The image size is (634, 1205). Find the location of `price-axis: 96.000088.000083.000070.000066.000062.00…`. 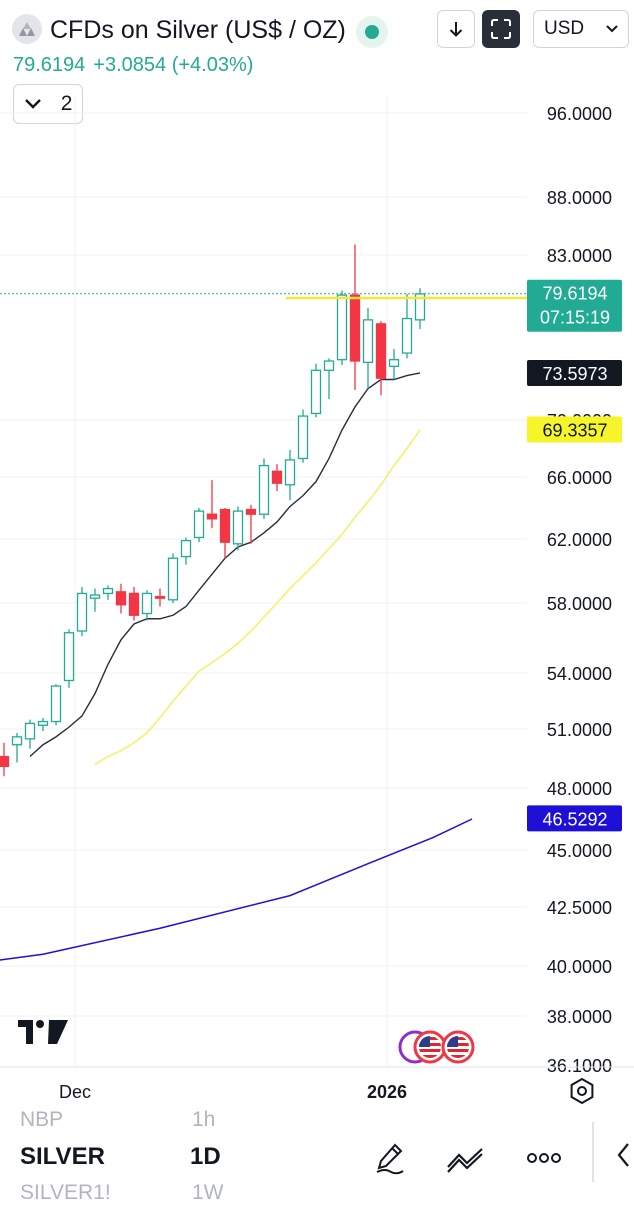

price-axis: 96.000088.000083.000070.000066.000062.00… is located at coordinates (579, 590).